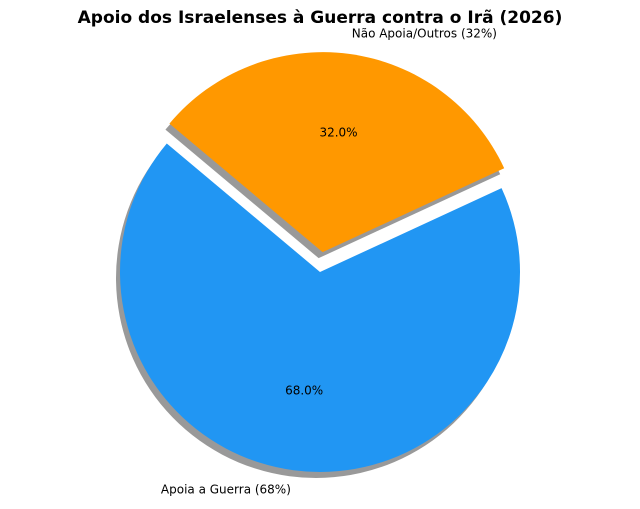 This screenshot has width=640, height=509. I want to click on category-label: Não Apoia/Outros (32%), so click(424, 34).